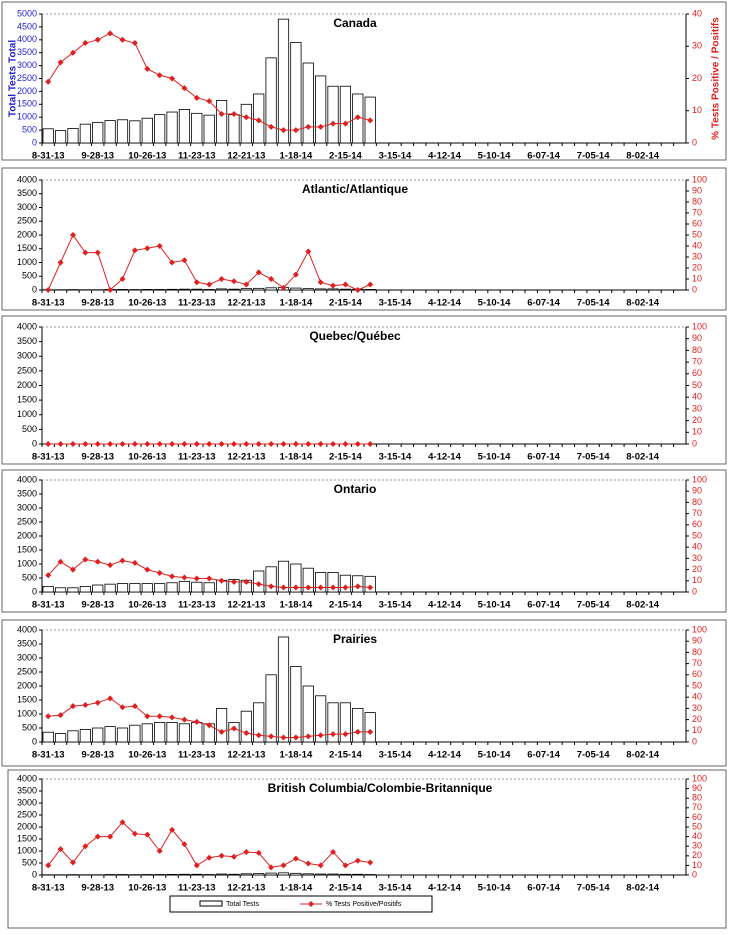 Image resolution: width=730 pixels, height=935 pixels. I want to click on y-axis-title: Total Tests Total, so click(13, 78).